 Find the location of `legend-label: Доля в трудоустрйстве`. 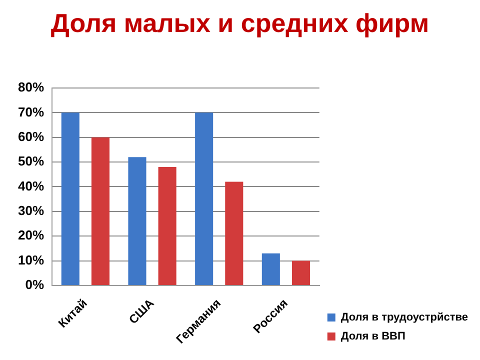

legend-label: Доля в трудоустрйстве is located at coordinates (404, 318).